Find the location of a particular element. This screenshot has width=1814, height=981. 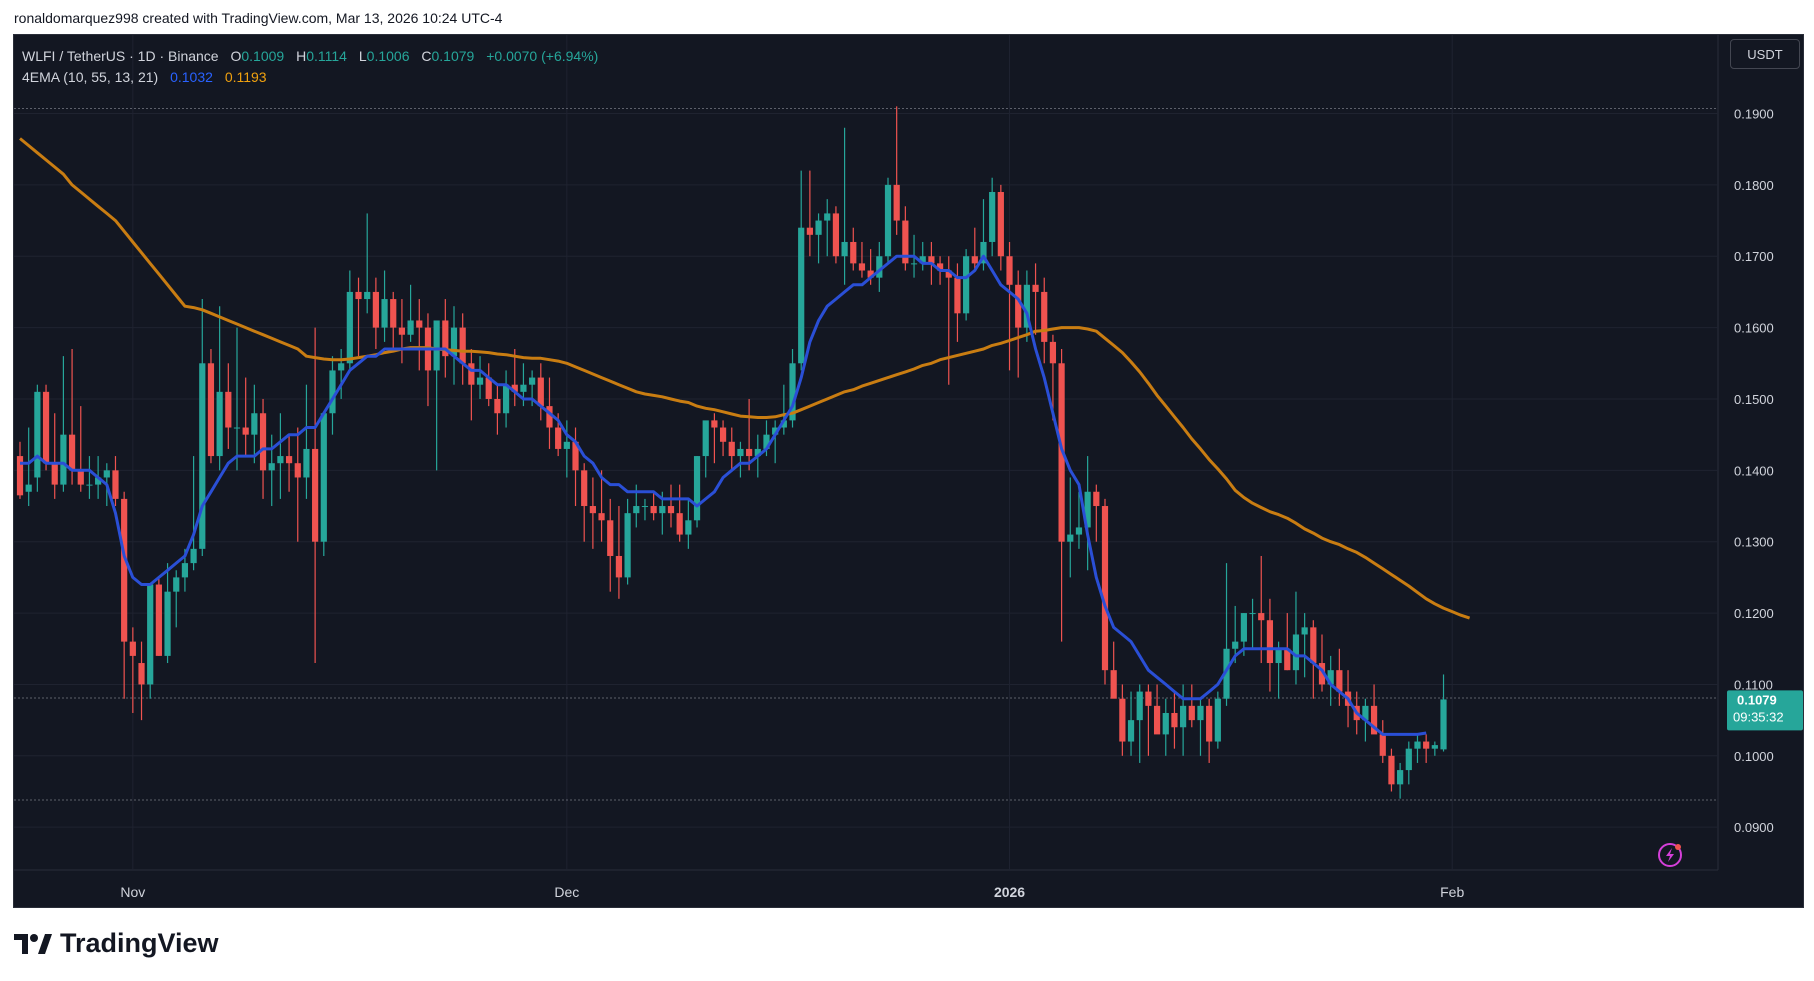

y-tick-label: 0.1700 is located at coordinates (1754, 256).